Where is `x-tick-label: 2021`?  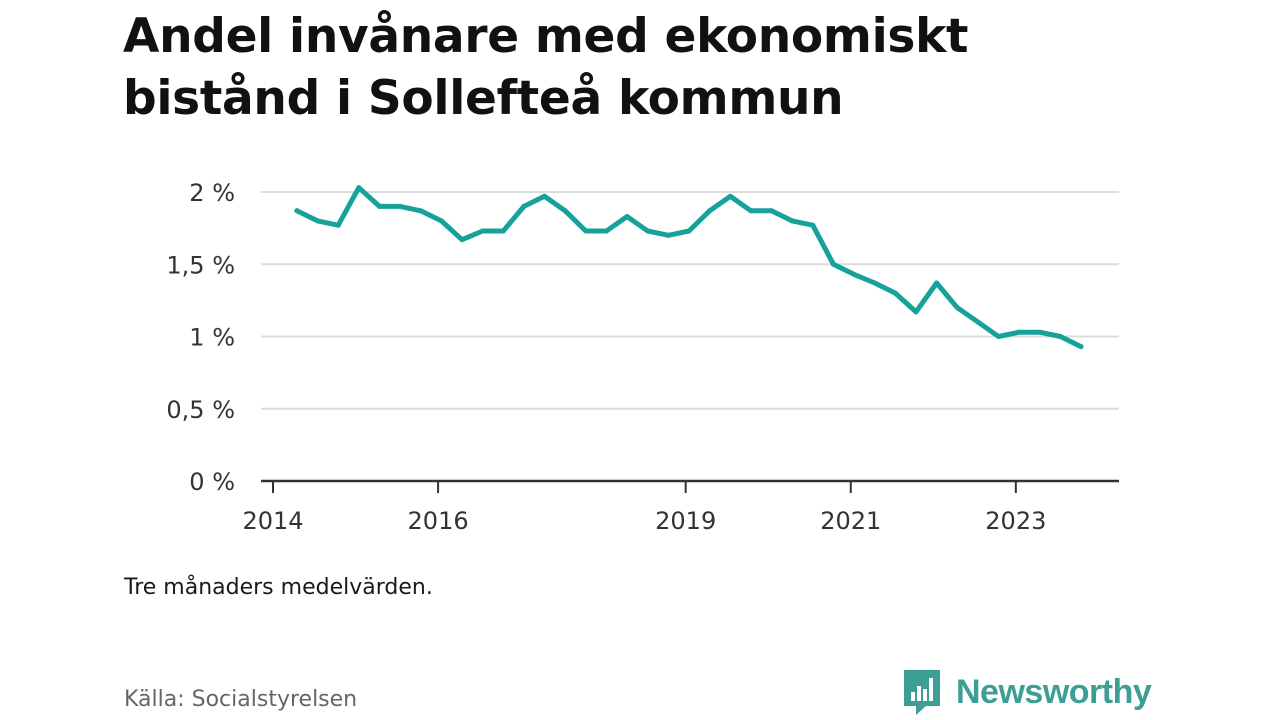
x-tick-label: 2021 is located at coordinates (850, 521).